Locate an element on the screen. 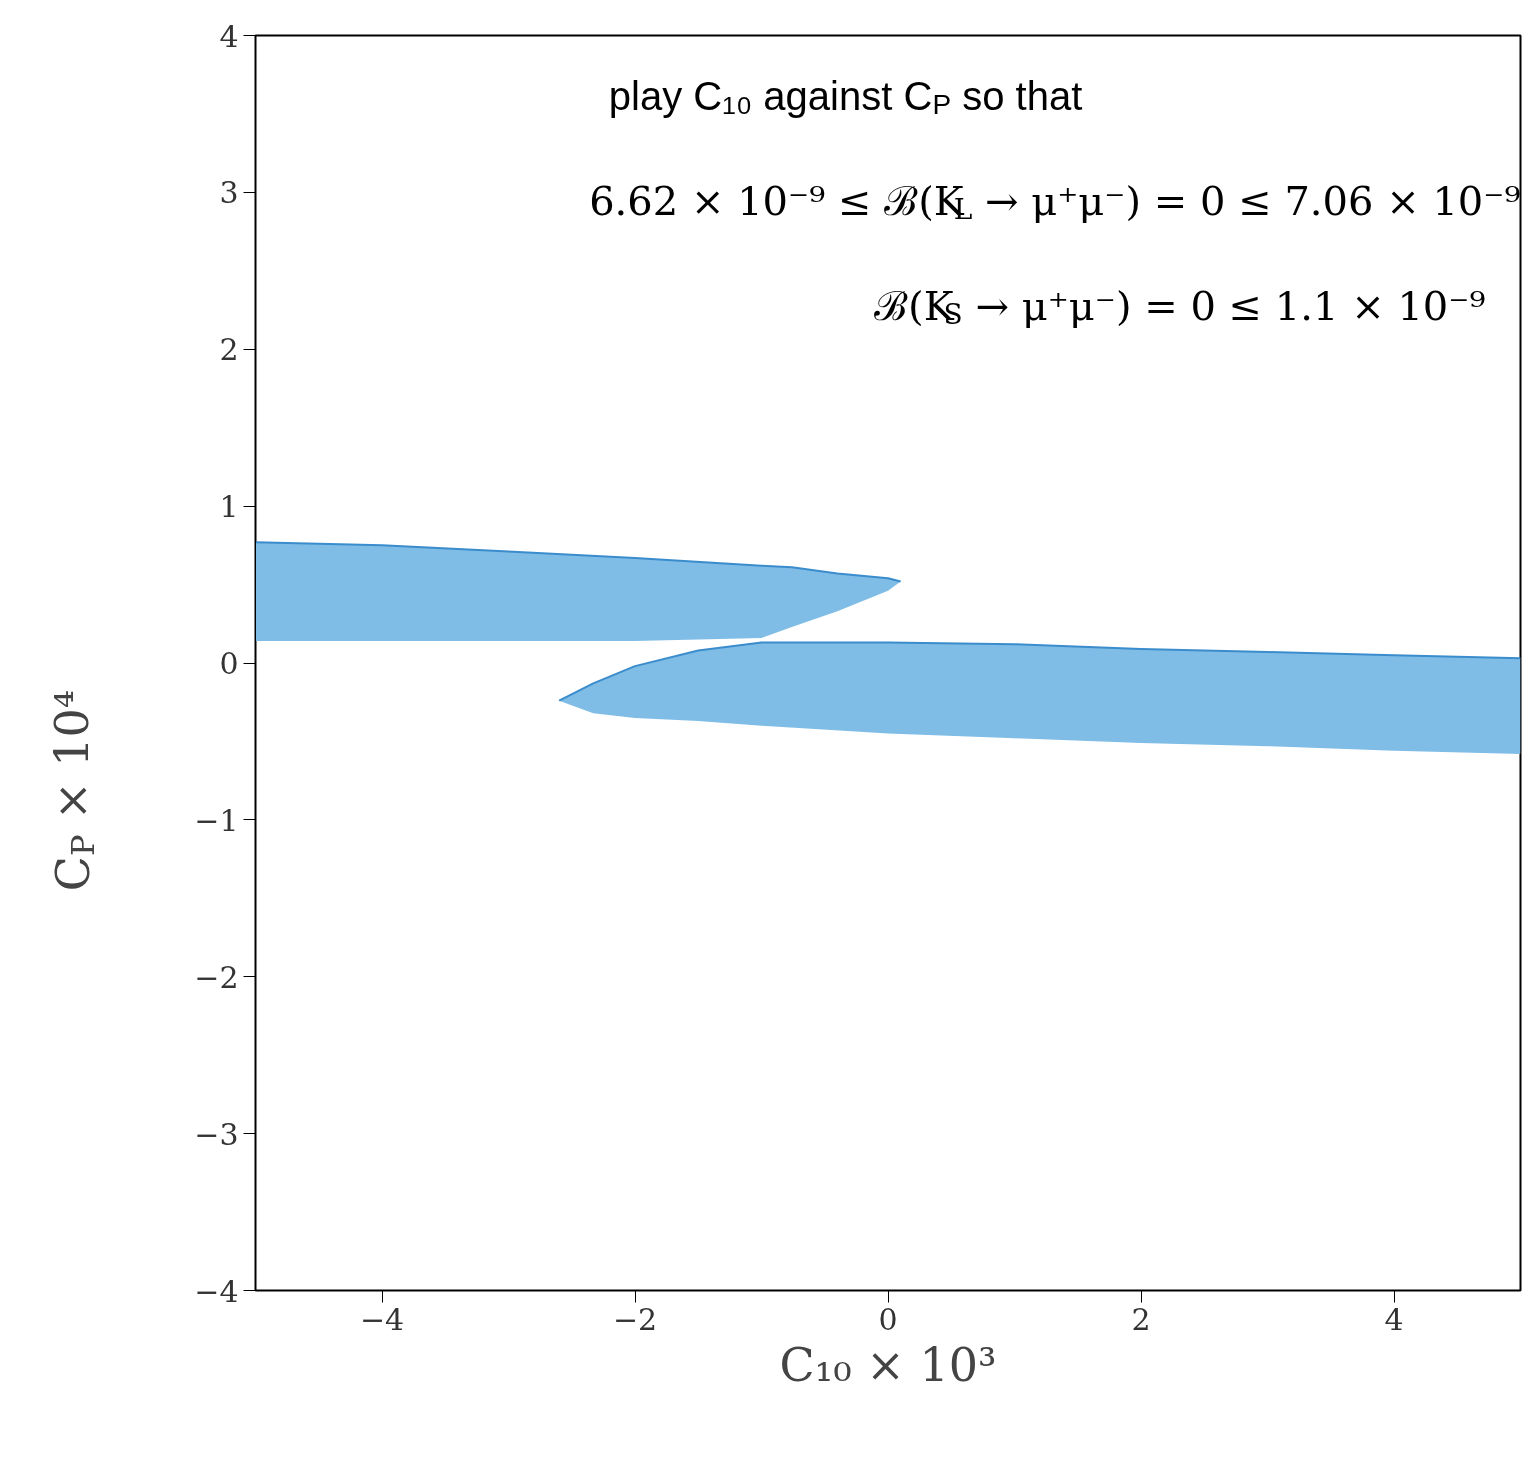  y-tick-label: −2 is located at coordinates (216, 977).